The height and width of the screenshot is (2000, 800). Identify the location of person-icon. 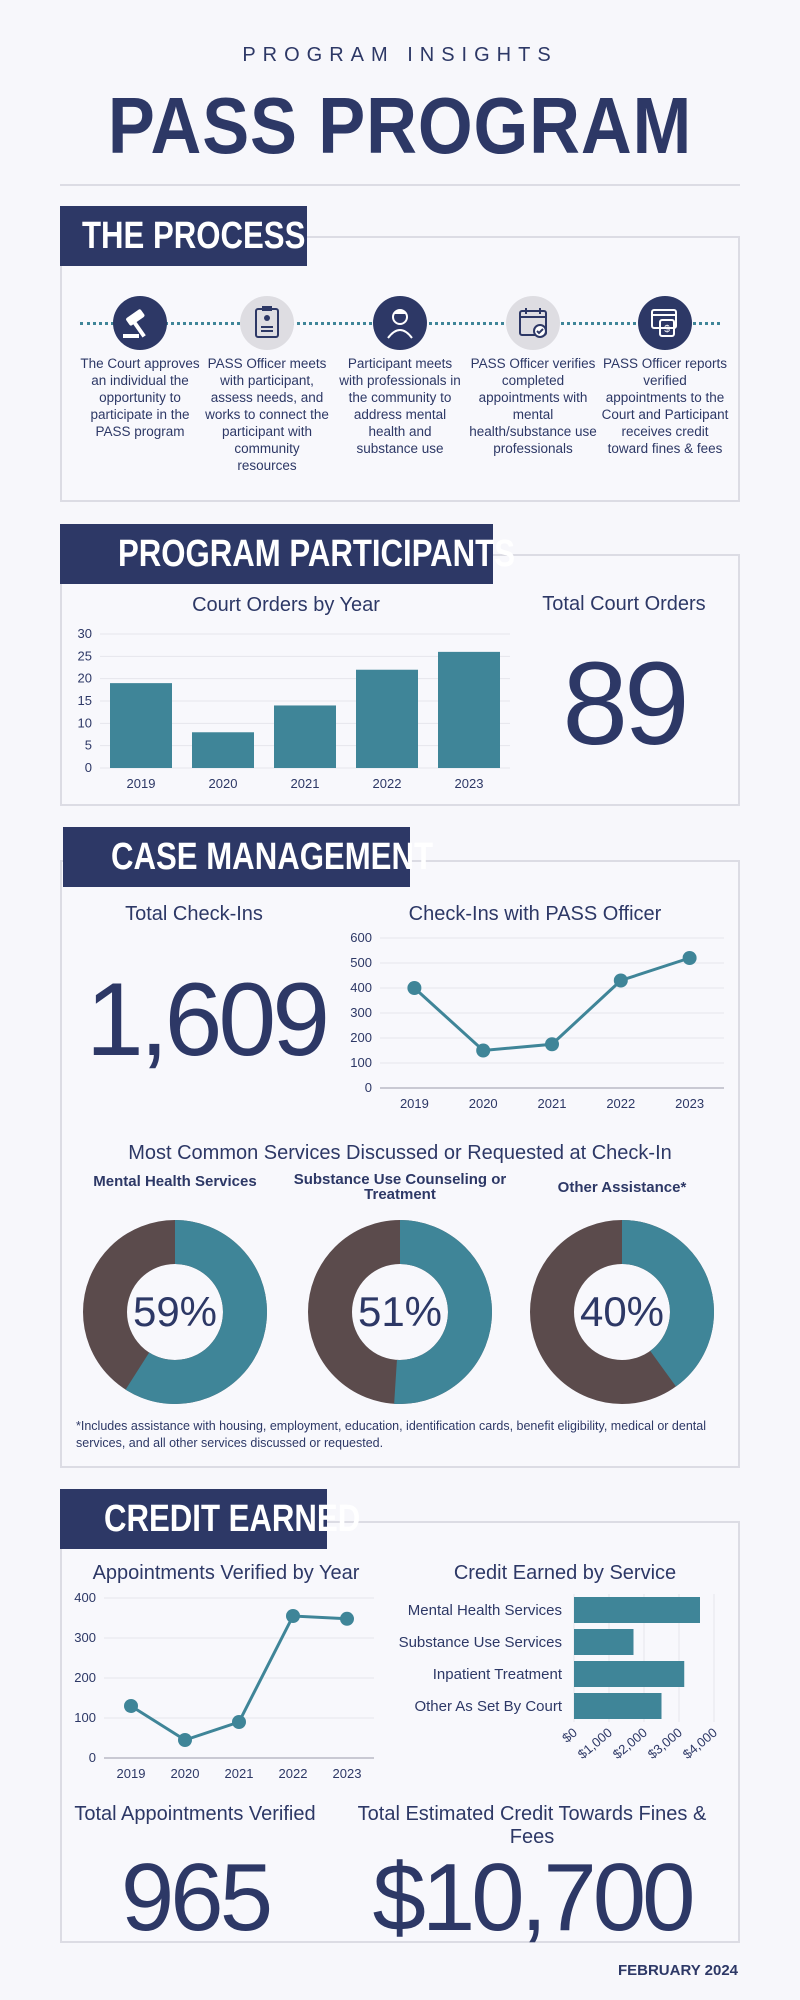
(400, 323).